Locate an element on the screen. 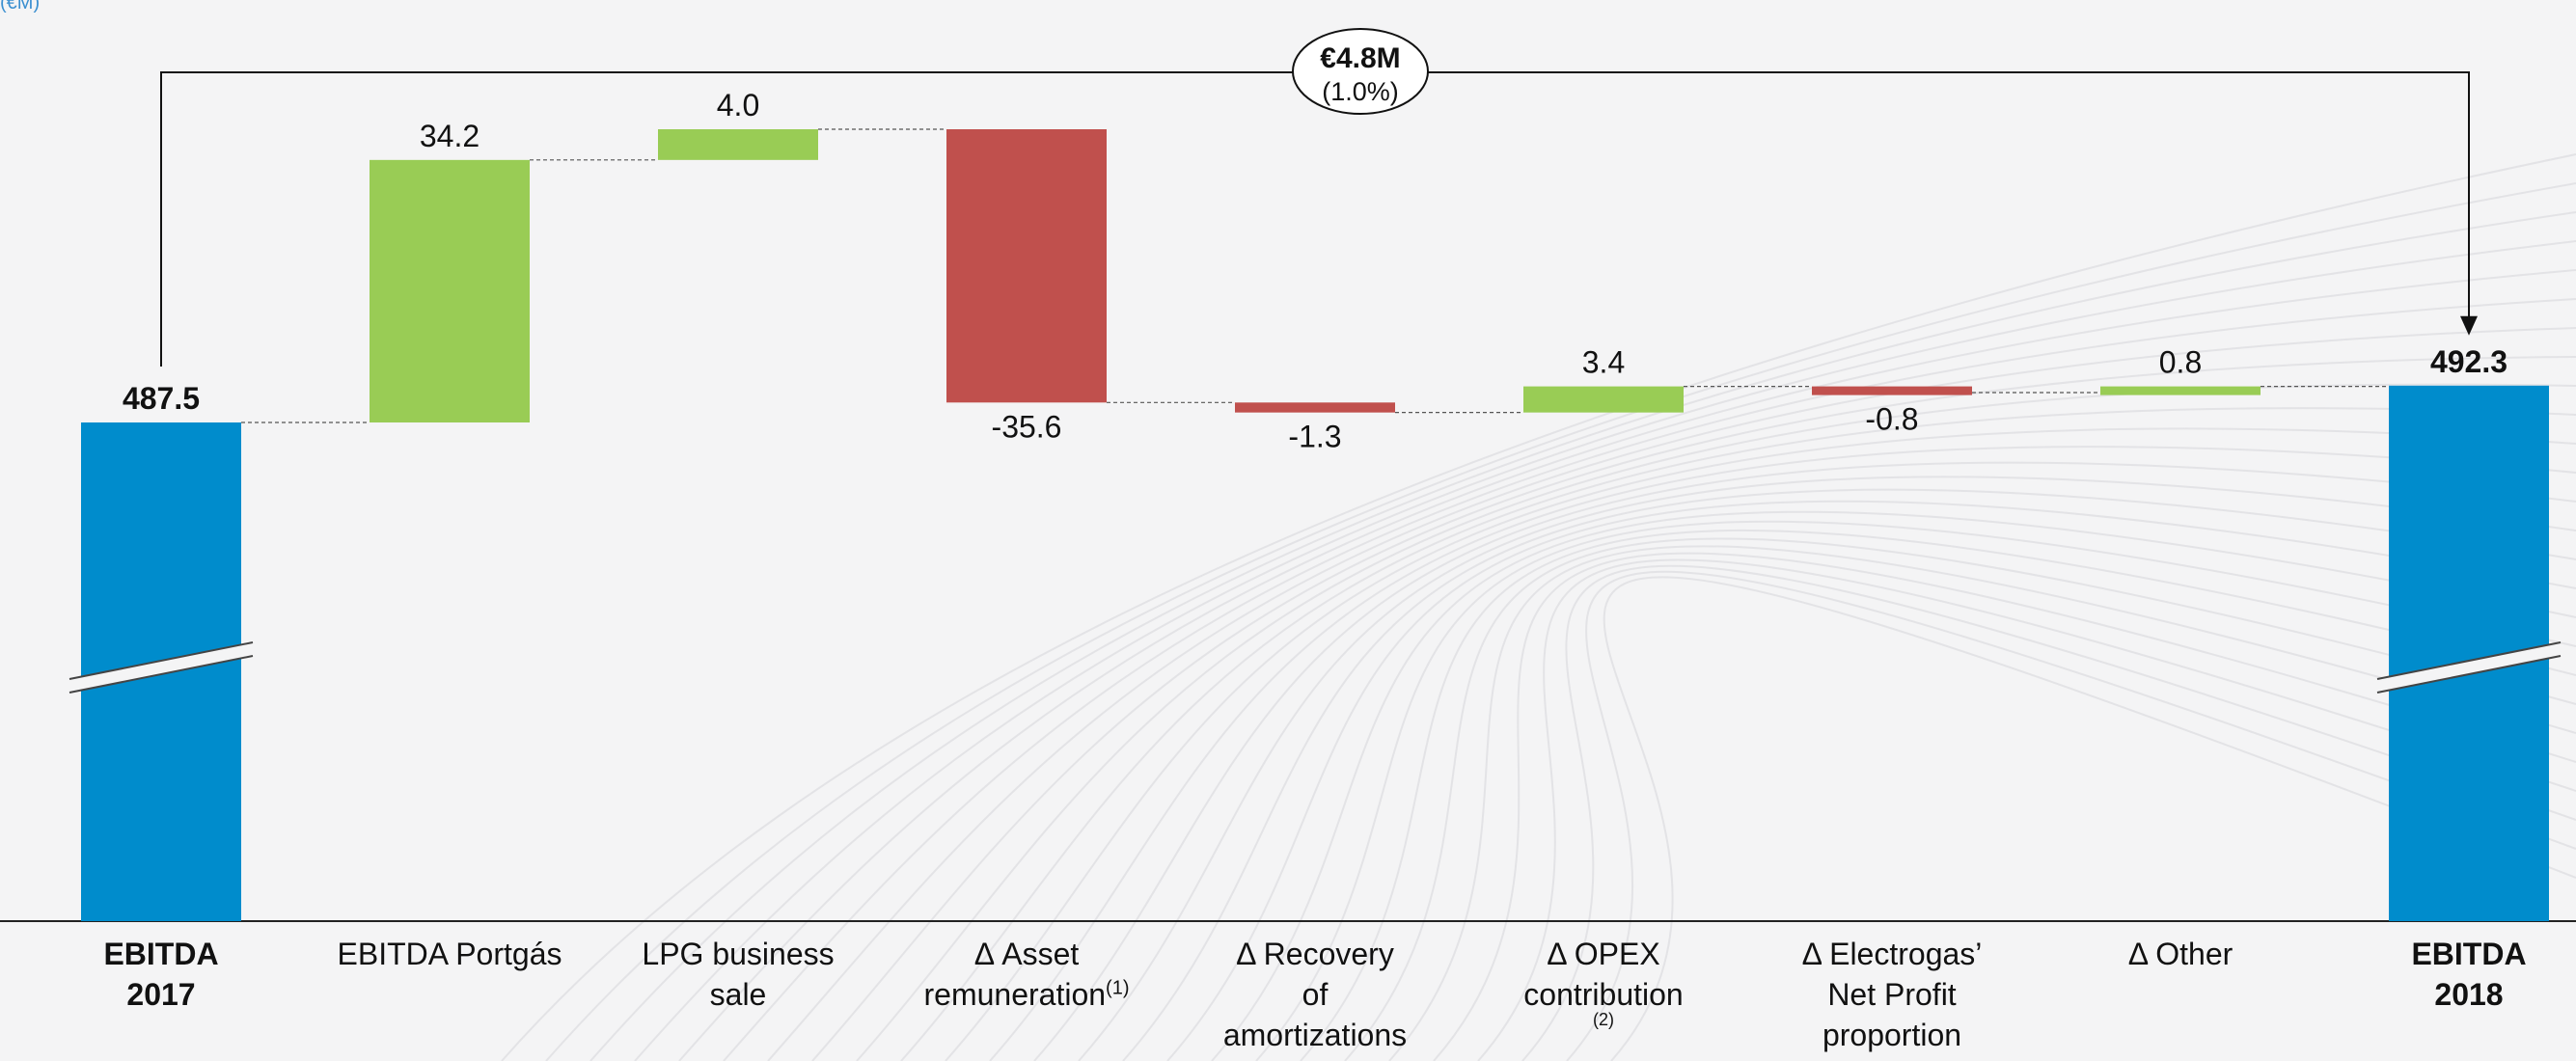 The width and height of the screenshot is (2576, 1061). x-tick-label: EBITDA 2018 is located at coordinates (2469, 975).